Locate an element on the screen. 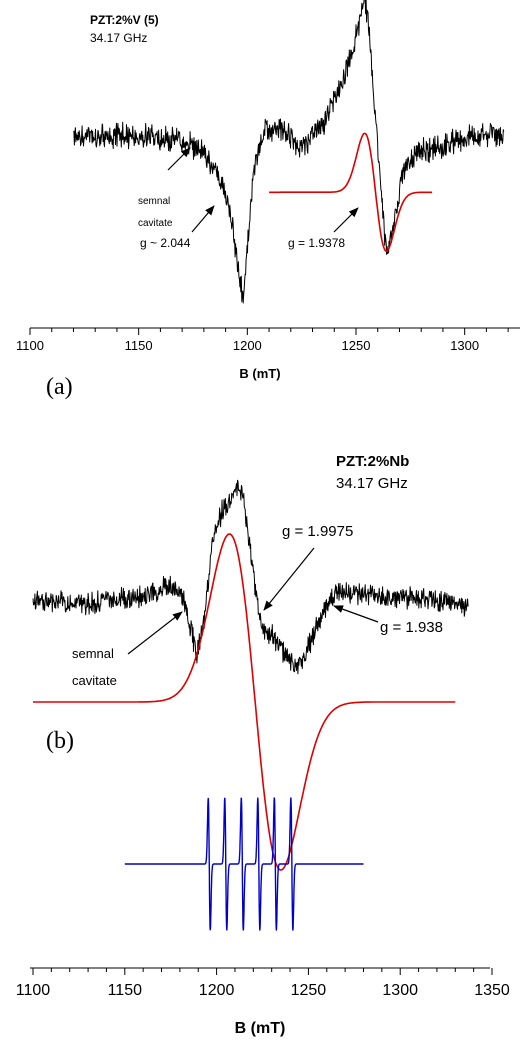  panel-a-subtitle: 34.17 GHz is located at coordinates (118, 38).